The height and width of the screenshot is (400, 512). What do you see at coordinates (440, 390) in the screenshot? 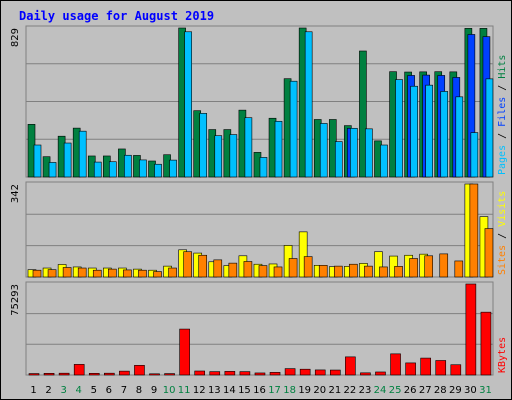
I see `x-tick-label-28: 28` at bounding box center [440, 390].